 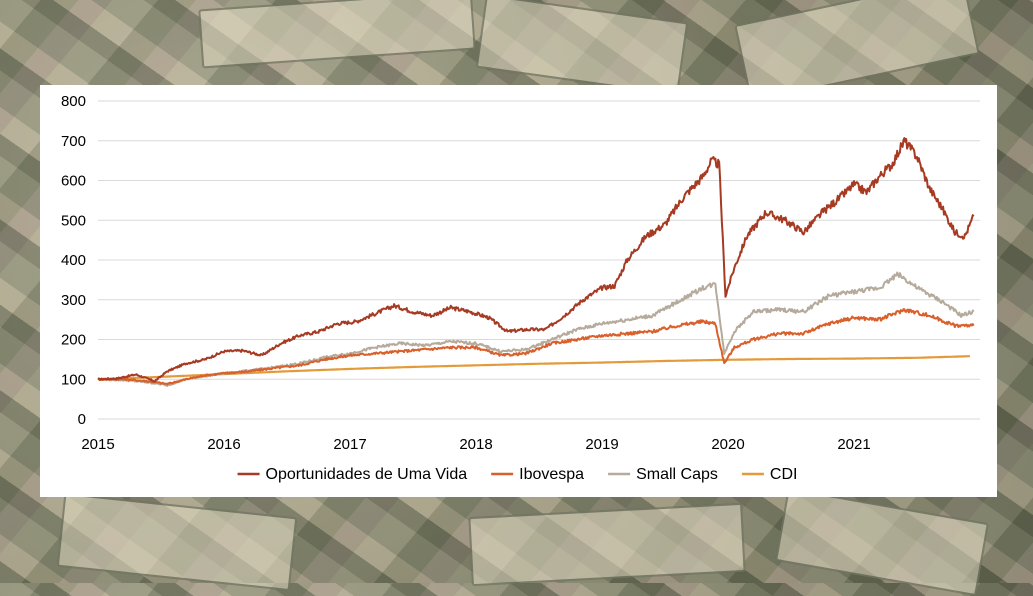 I want to click on legend-label: Ibovespa, so click(x=551, y=474).